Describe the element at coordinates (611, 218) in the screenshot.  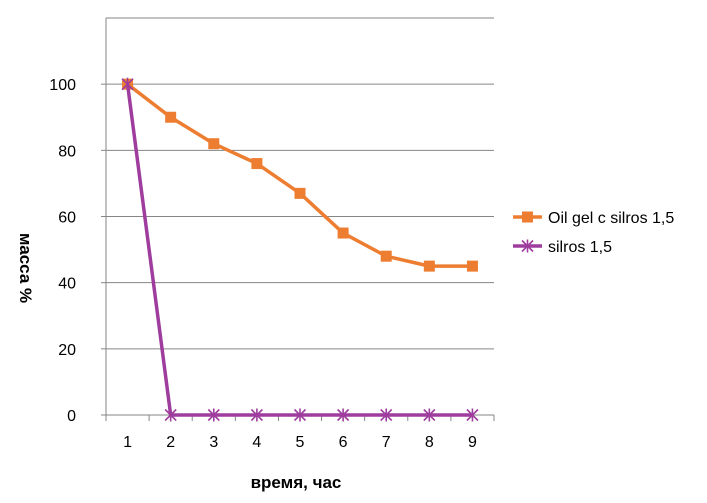
I see `legend-label: Oil gel c silros 1,5` at that location.